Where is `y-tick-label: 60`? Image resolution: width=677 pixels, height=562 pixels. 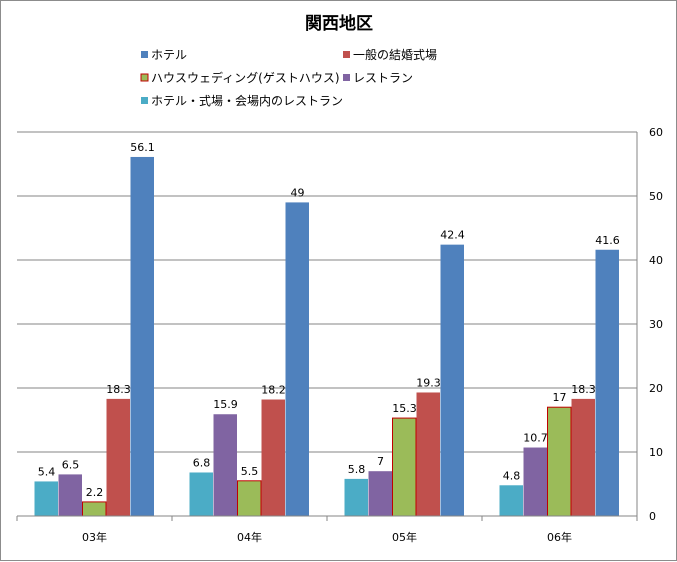 y-tick-label: 60 is located at coordinates (656, 132).